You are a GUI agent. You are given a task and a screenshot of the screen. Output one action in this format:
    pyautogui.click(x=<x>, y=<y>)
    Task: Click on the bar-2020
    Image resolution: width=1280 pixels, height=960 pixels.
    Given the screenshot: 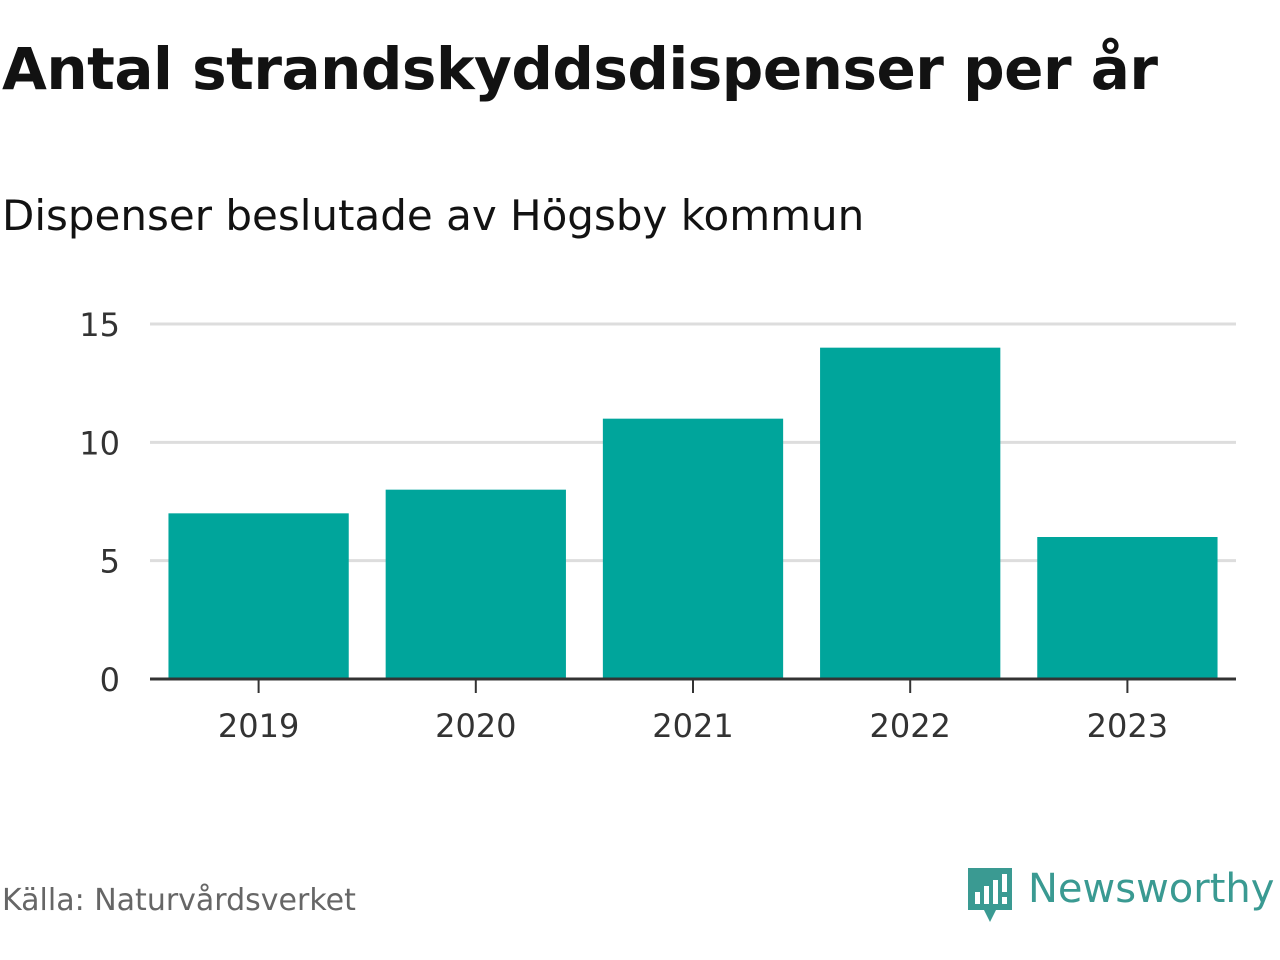 What is the action you would take?
    pyautogui.click(x=475, y=584)
    